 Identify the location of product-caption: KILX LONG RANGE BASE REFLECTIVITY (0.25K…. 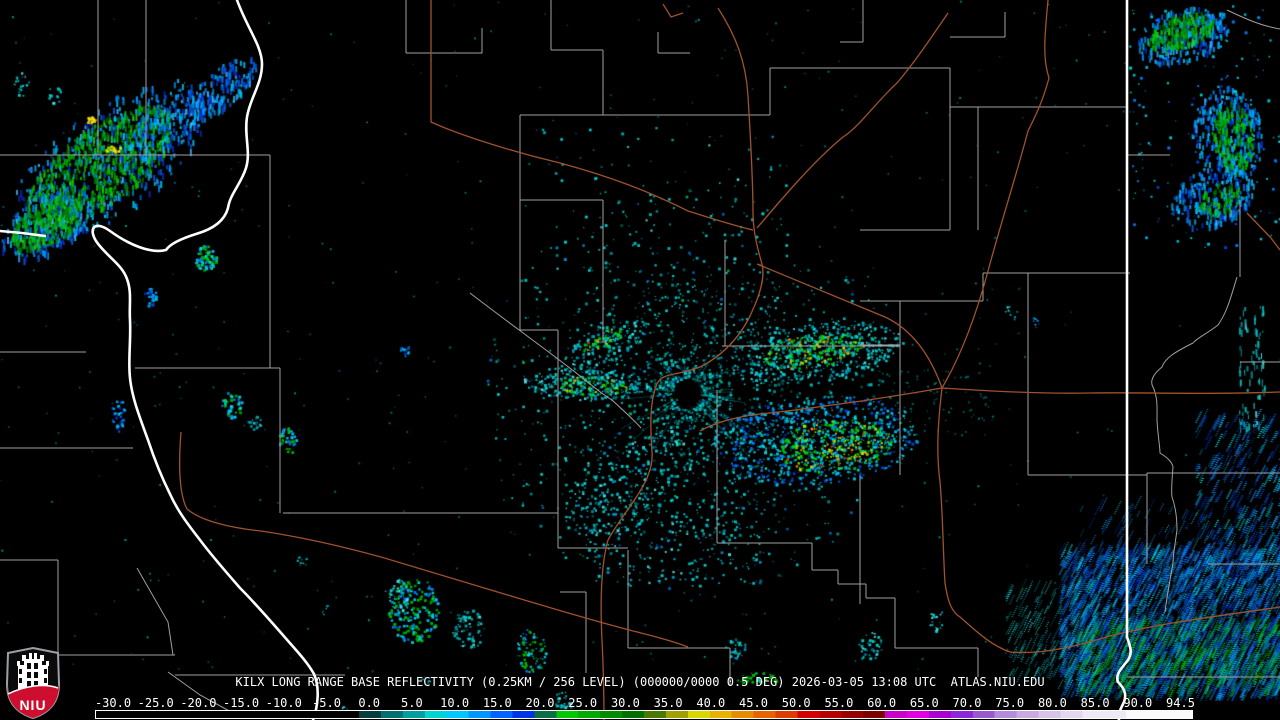
(640, 682).